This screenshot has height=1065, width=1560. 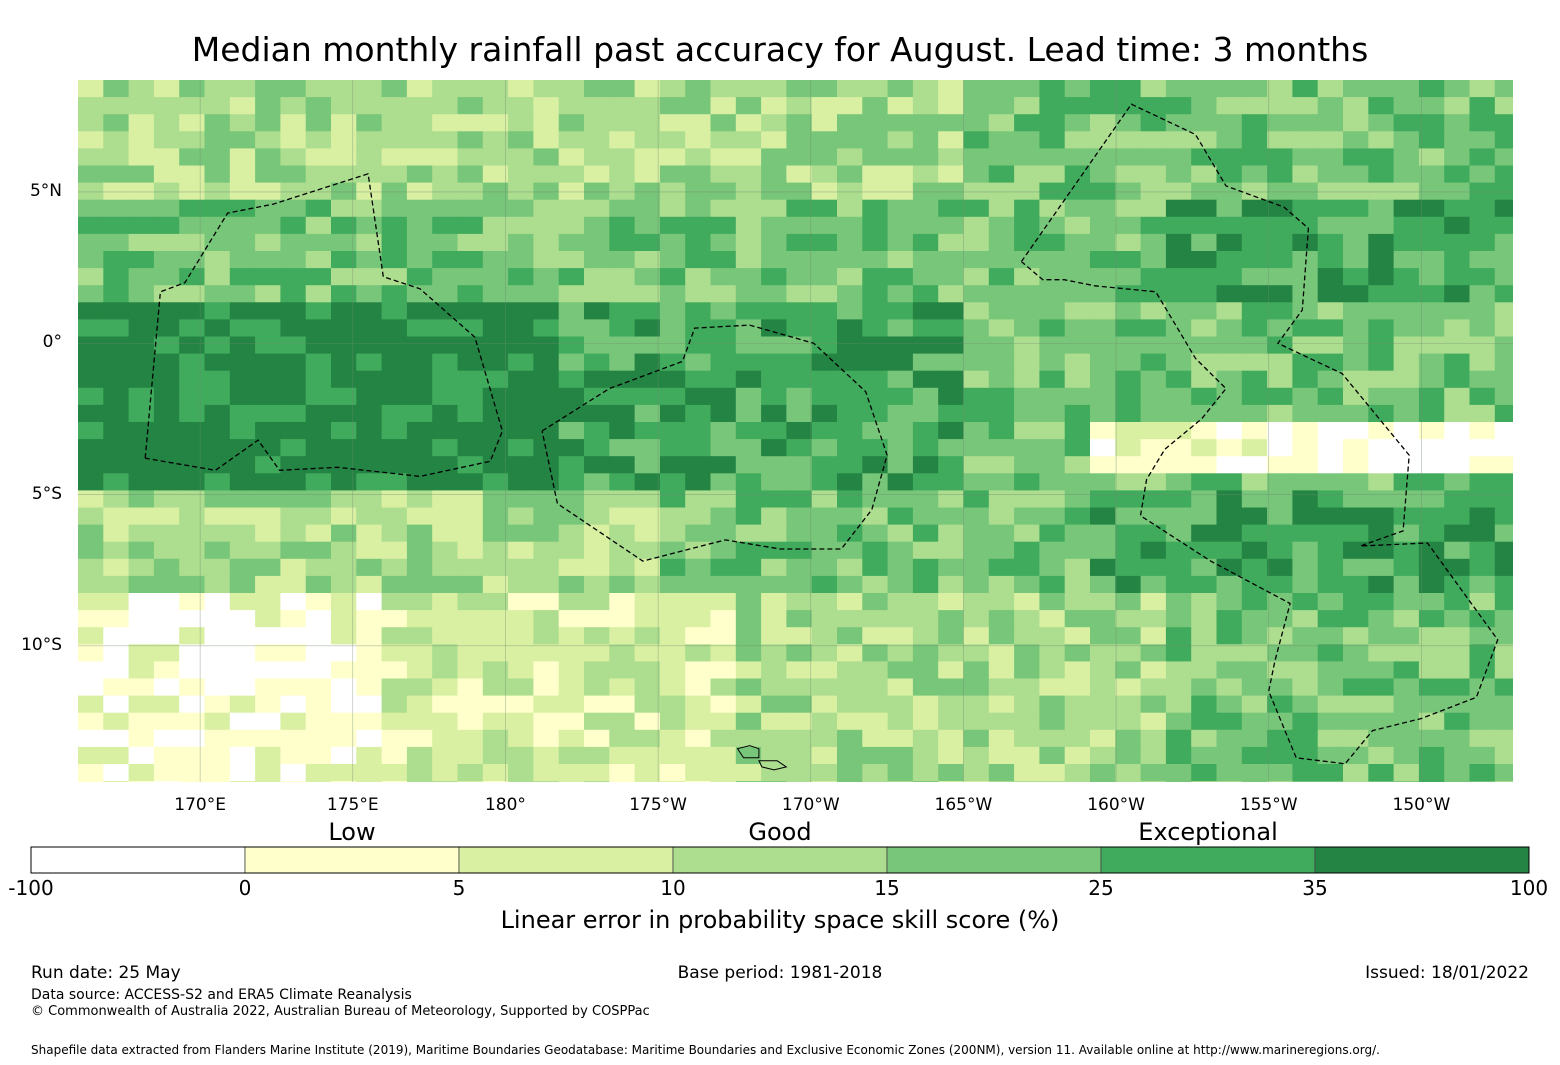 What do you see at coordinates (200, 805) in the screenshot?
I see `lon-tick-label: 170°E` at bounding box center [200, 805].